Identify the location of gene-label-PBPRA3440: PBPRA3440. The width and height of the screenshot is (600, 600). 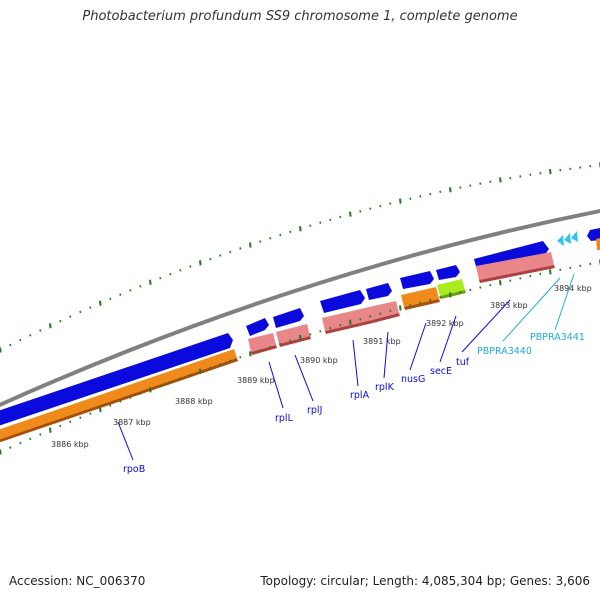
(504, 351).